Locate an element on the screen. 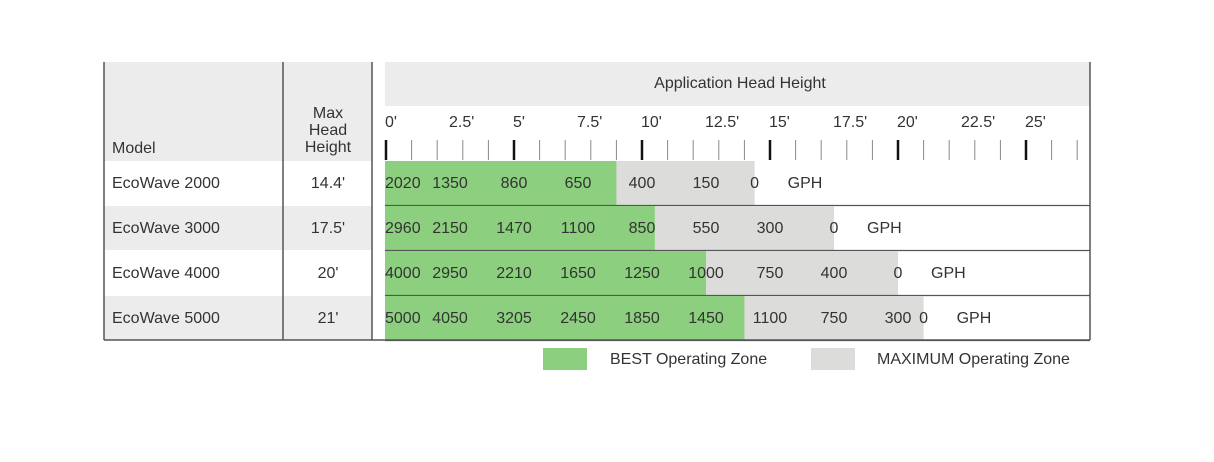  tick-label: 22.5' is located at coordinates (978, 122).